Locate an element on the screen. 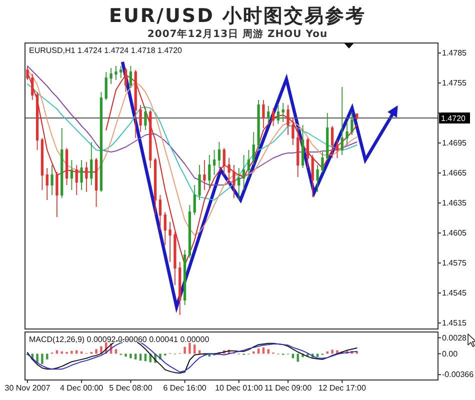  x-tick-label: 5 Dec 08:00 is located at coordinates (131, 388).